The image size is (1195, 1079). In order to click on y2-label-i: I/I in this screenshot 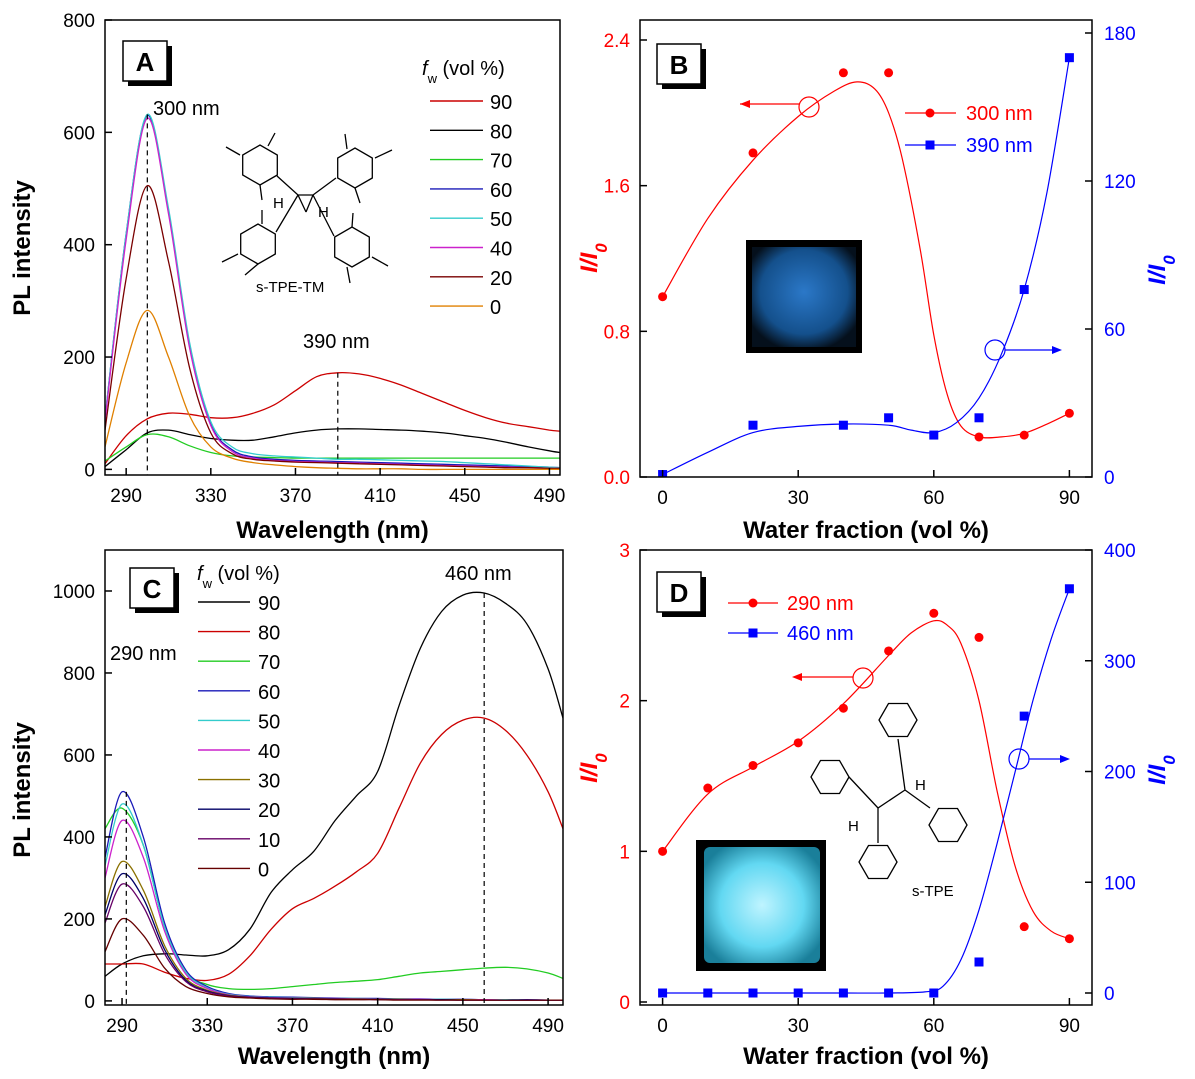, I will do `click(1157, 273)`.